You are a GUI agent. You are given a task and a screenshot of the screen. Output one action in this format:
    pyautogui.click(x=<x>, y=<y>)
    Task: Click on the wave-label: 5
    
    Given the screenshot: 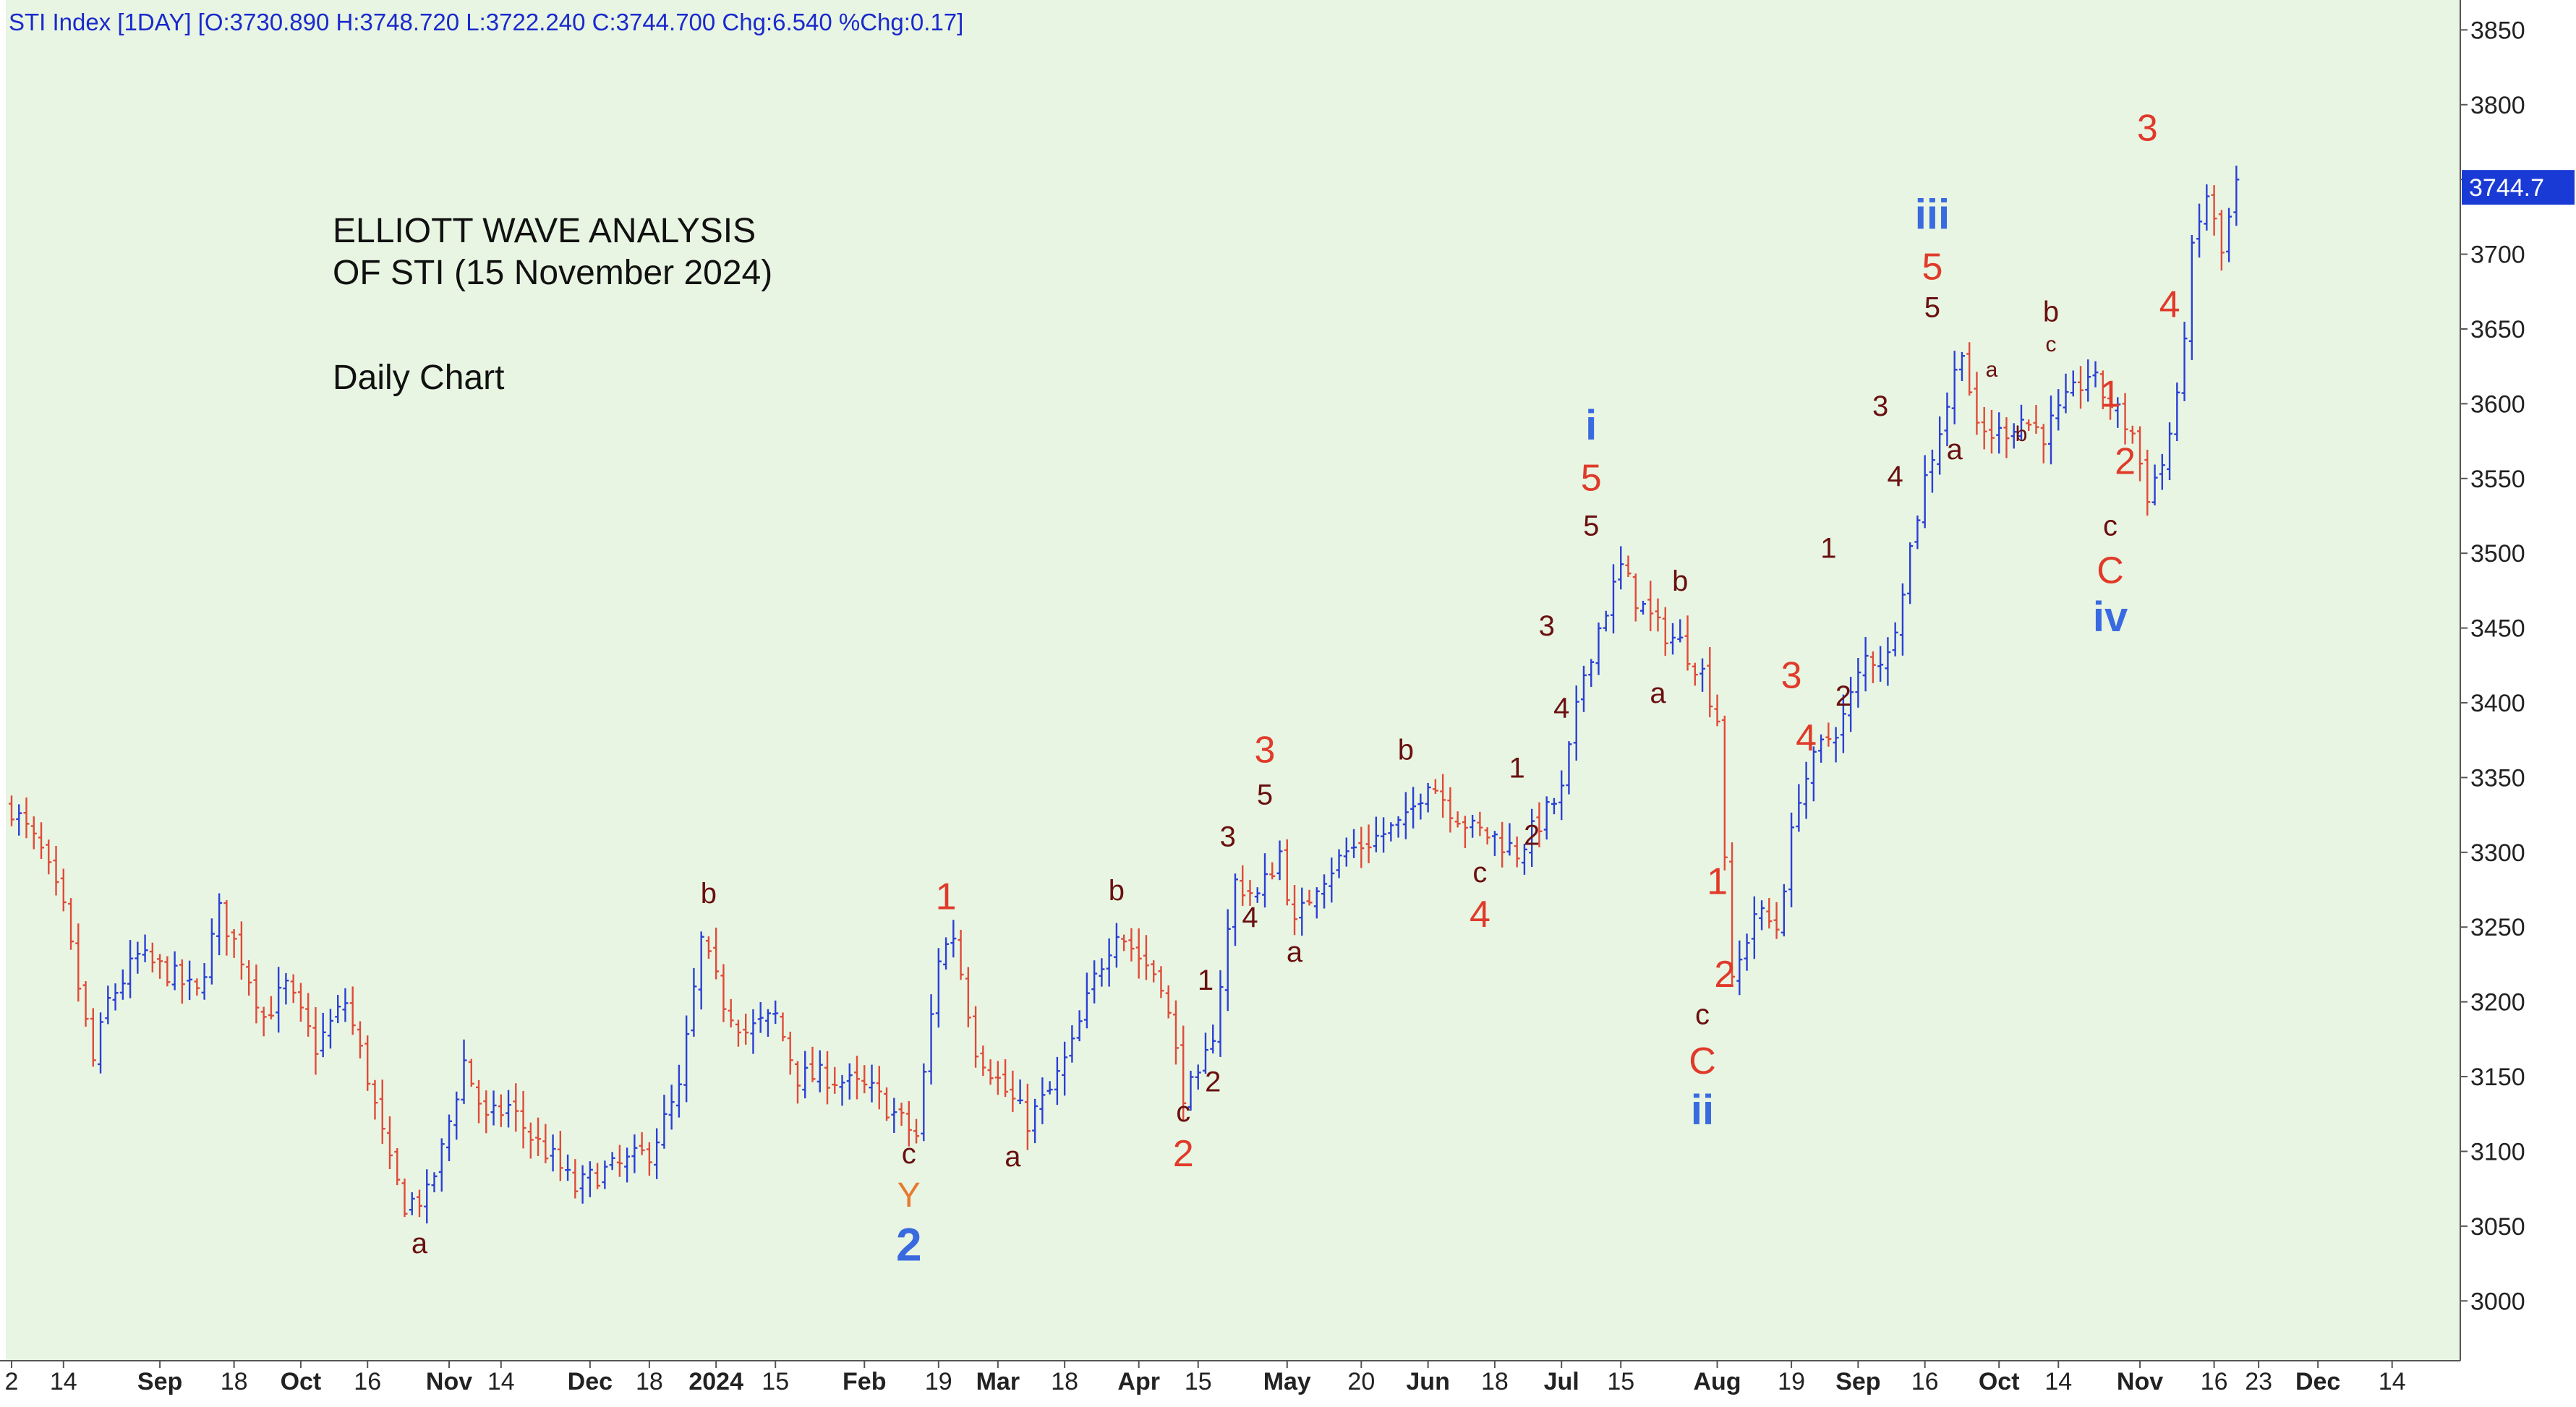 What is the action you would take?
    pyautogui.click(x=1265, y=795)
    